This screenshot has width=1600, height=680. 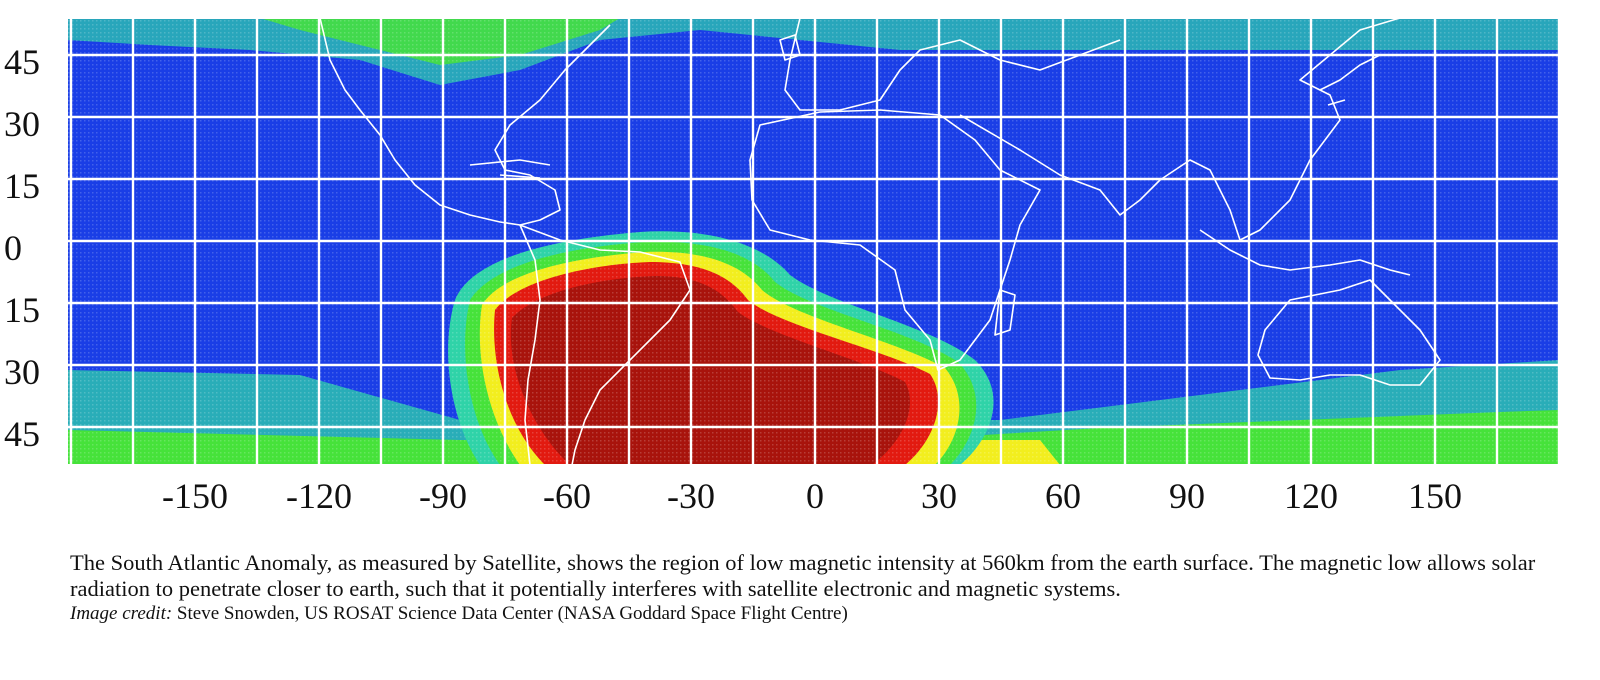 What do you see at coordinates (691, 496) in the screenshot?
I see `lon-label: -30` at bounding box center [691, 496].